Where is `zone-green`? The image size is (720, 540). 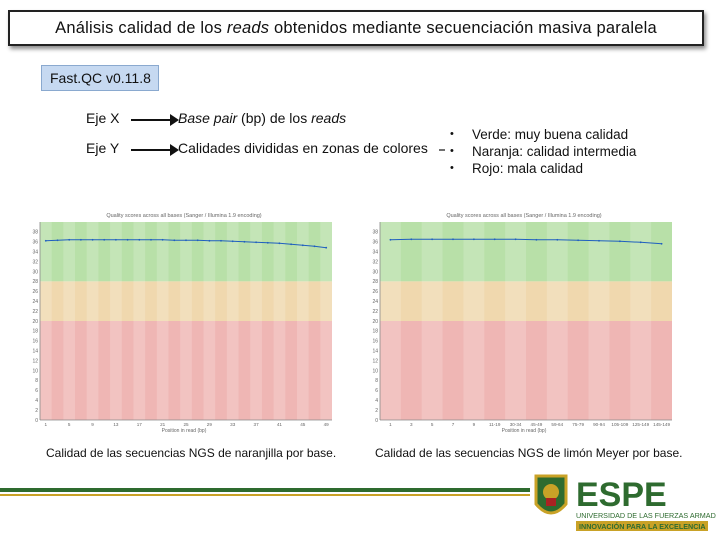 zone-green is located at coordinates (186, 252).